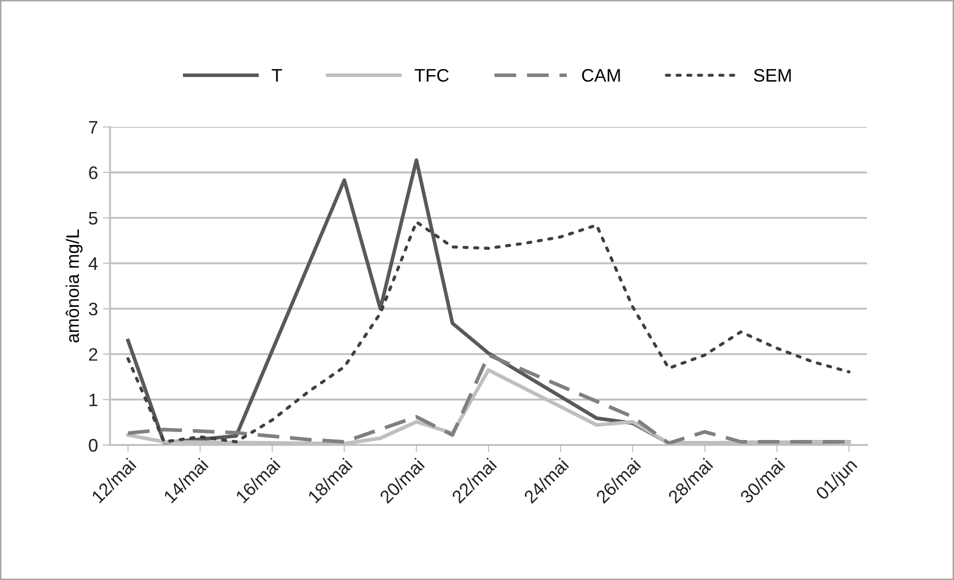 This screenshot has width=954, height=580. What do you see at coordinates (772, 75) in the screenshot?
I see `legend-label: SEM` at bounding box center [772, 75].